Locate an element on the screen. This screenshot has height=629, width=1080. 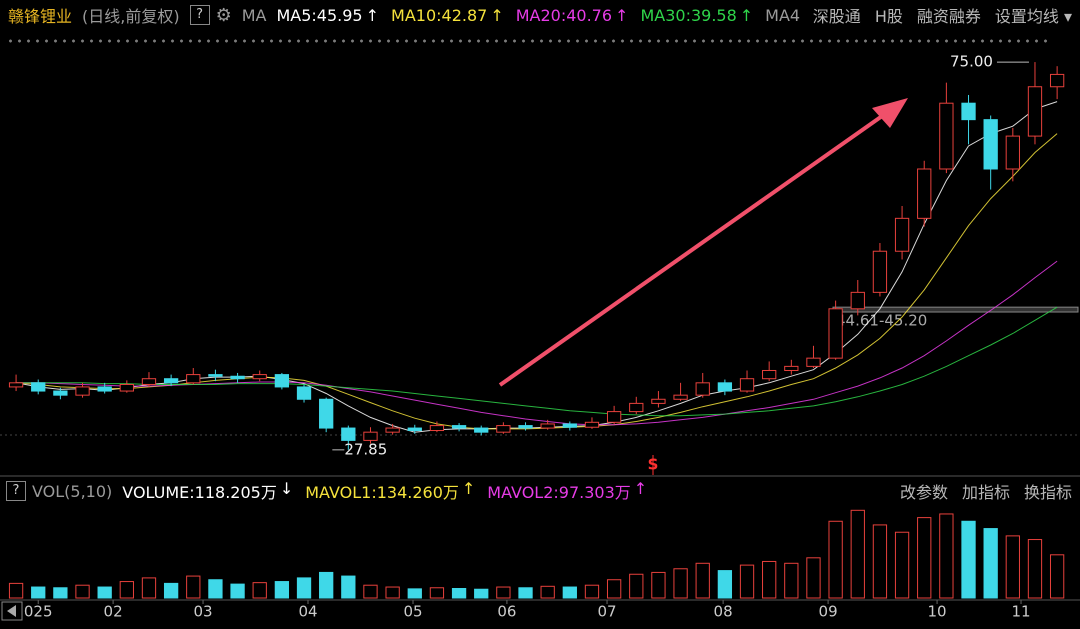
x-tick-label: 02 is located at coordinates (113, 612).